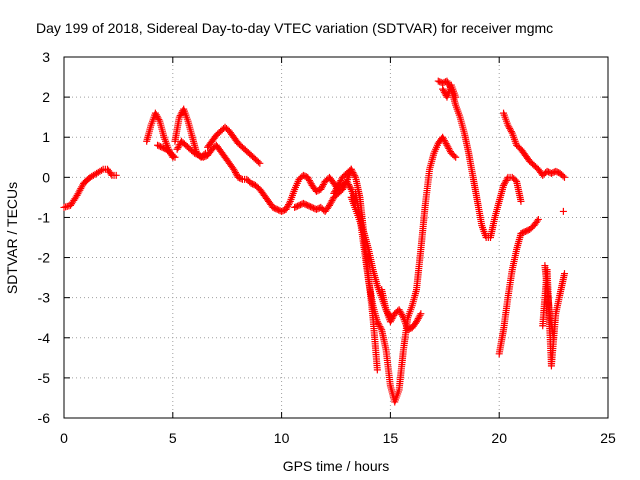  I want to click on x-axis-label: GPS time / hours, so click(336, 466).